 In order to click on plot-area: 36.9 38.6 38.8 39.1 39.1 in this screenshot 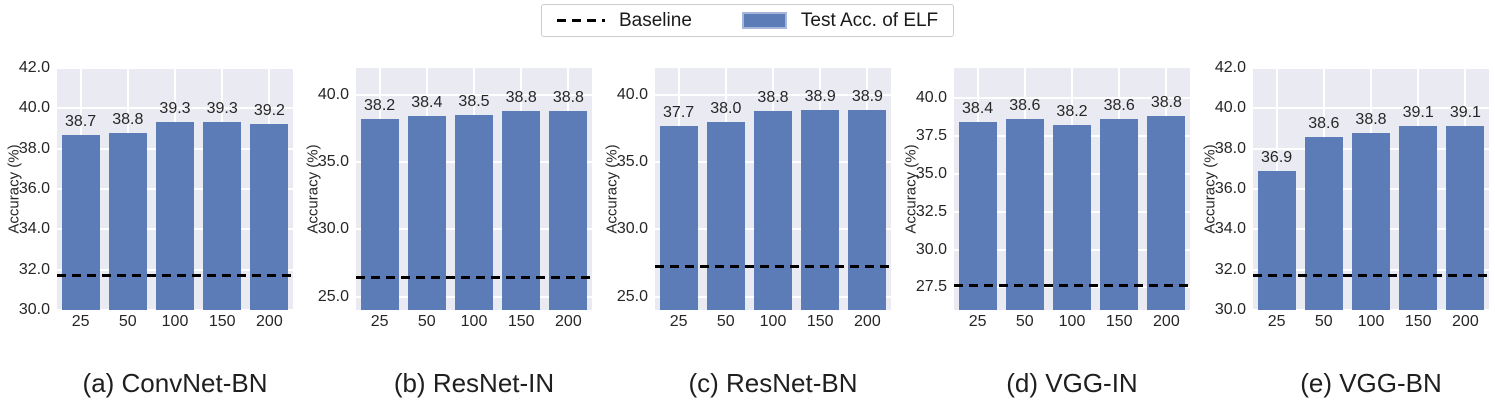, I will do `click(1371, 189)`.